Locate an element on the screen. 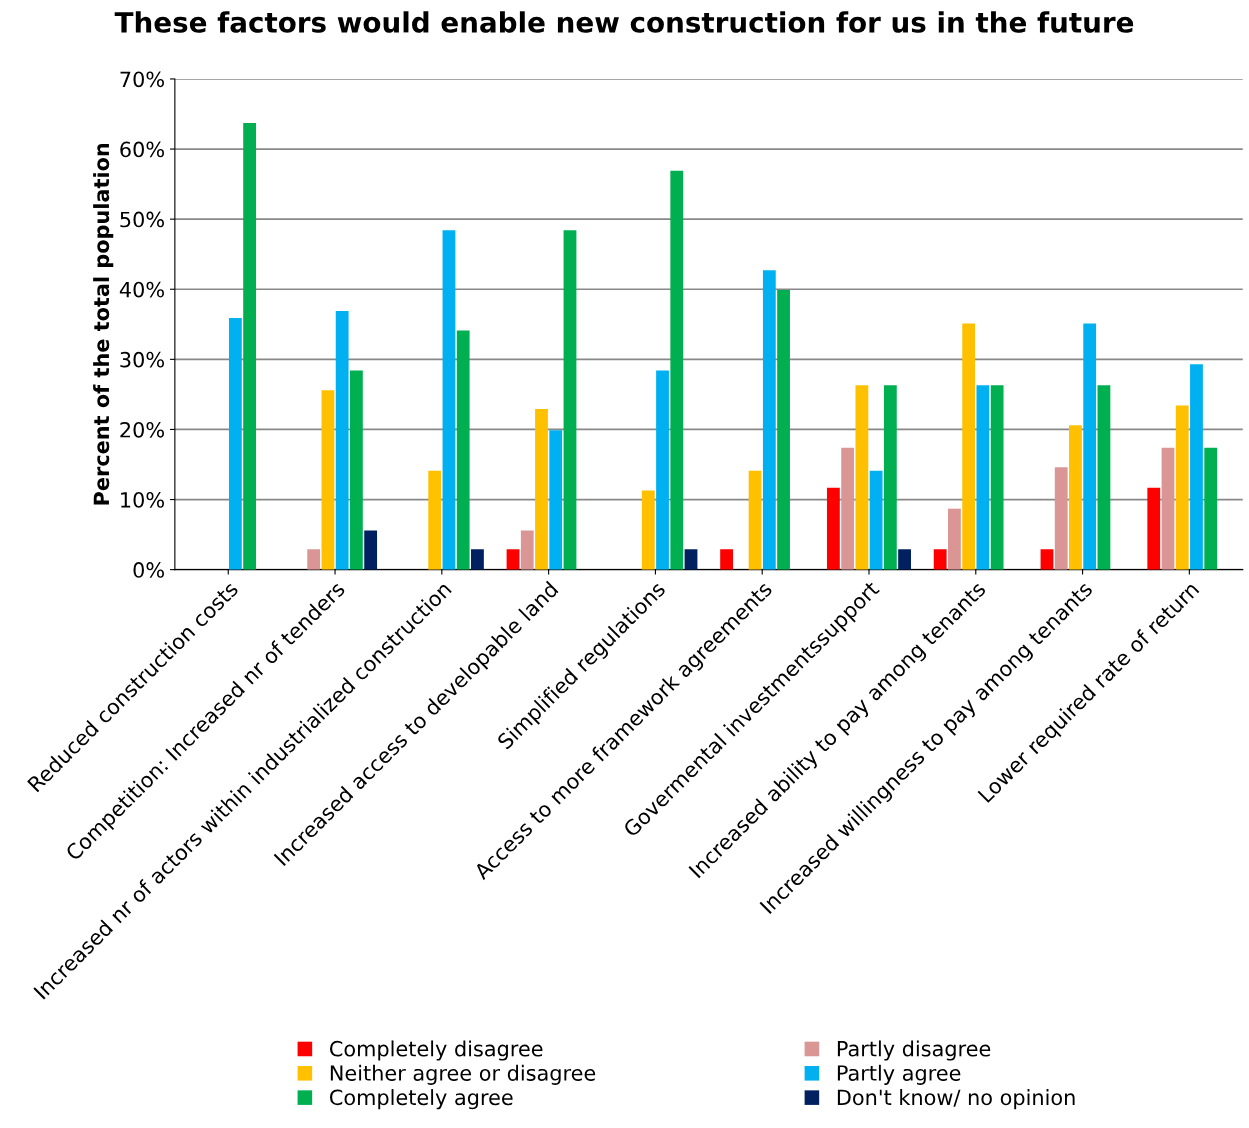 The height and width of the screenshot is (1128, 1249). legend-label: Neither agree or disagree is located at coordinates (463, 1074).